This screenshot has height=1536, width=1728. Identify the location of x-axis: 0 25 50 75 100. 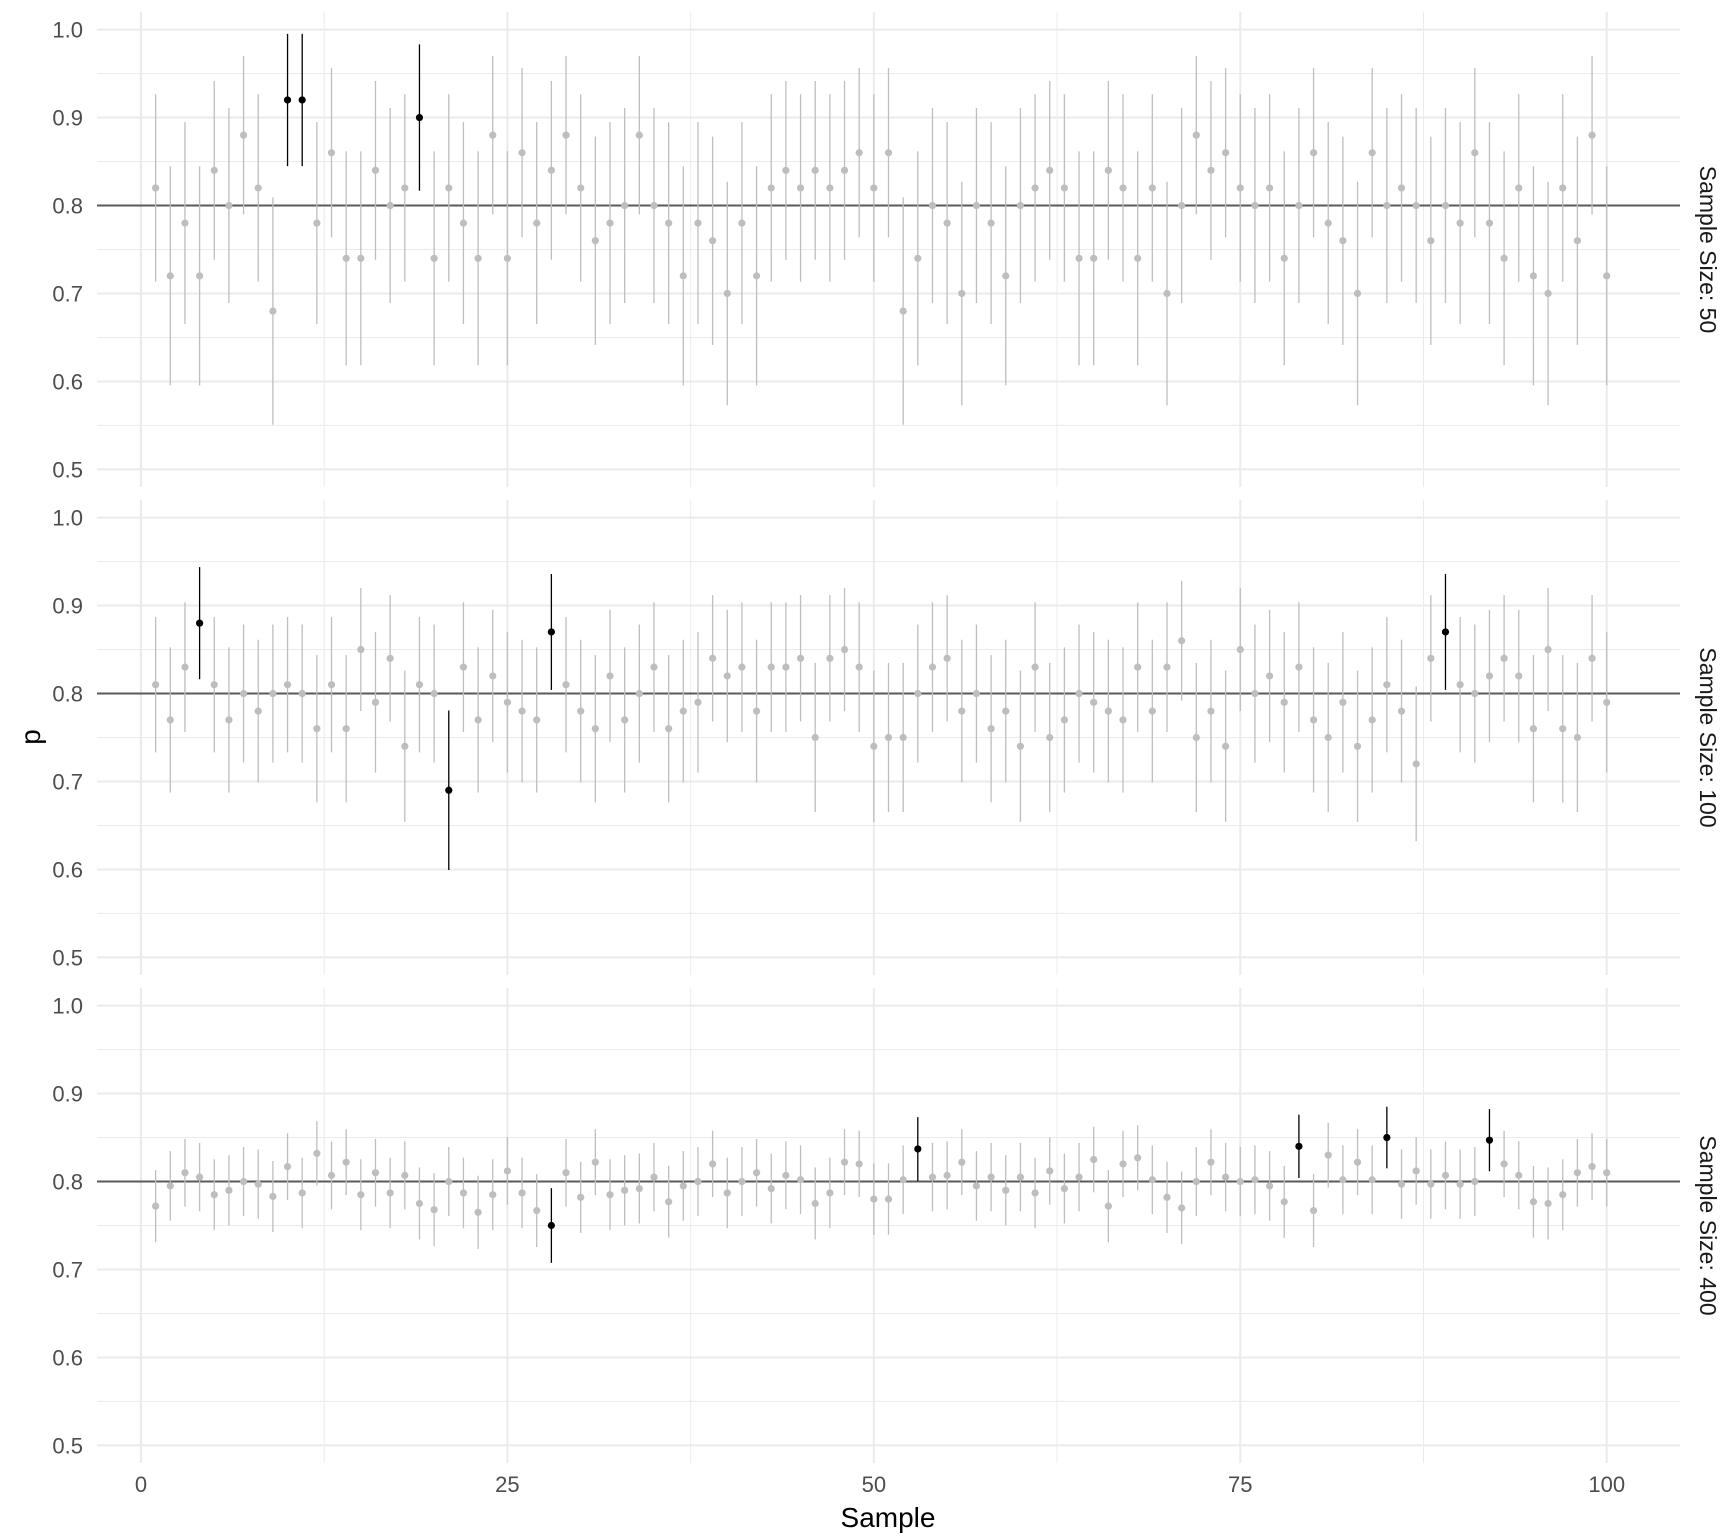
(880, 1484).